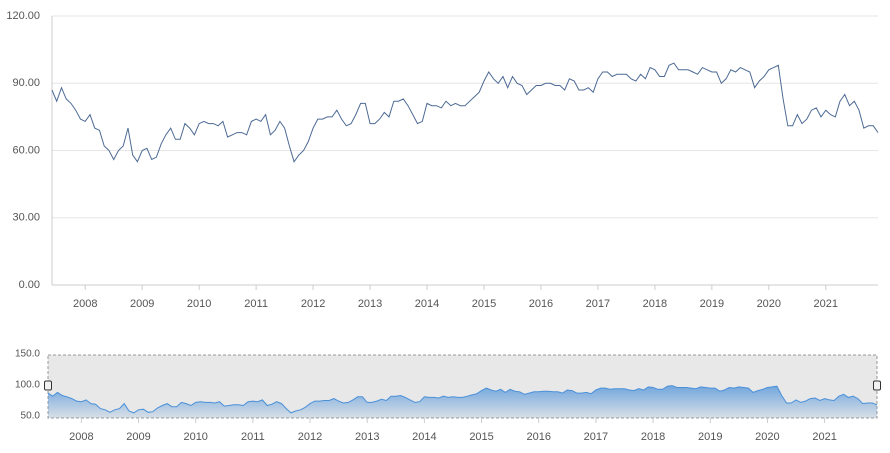 Image resolution: width=890 pixels, height=453 pixels. Describe the element at coordinates (712, 304) in the screenshot. I see `x-tick-label: 2019` at that location.